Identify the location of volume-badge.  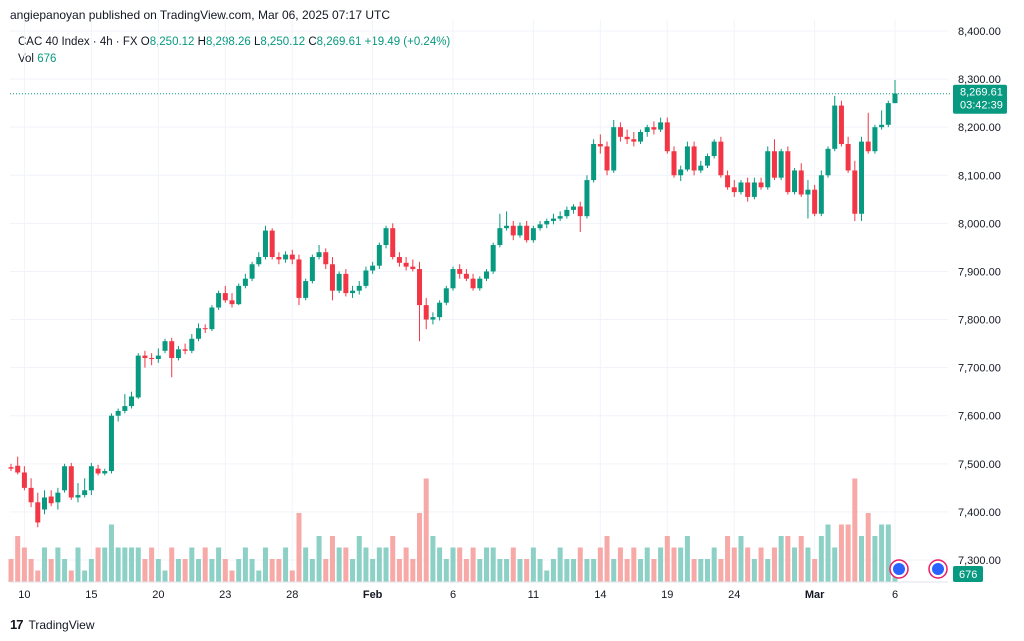
(968, 574).